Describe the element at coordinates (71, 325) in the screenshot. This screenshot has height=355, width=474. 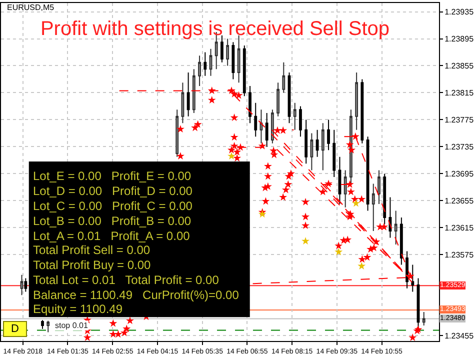
I see `annotation: stop 0.01` at that location.